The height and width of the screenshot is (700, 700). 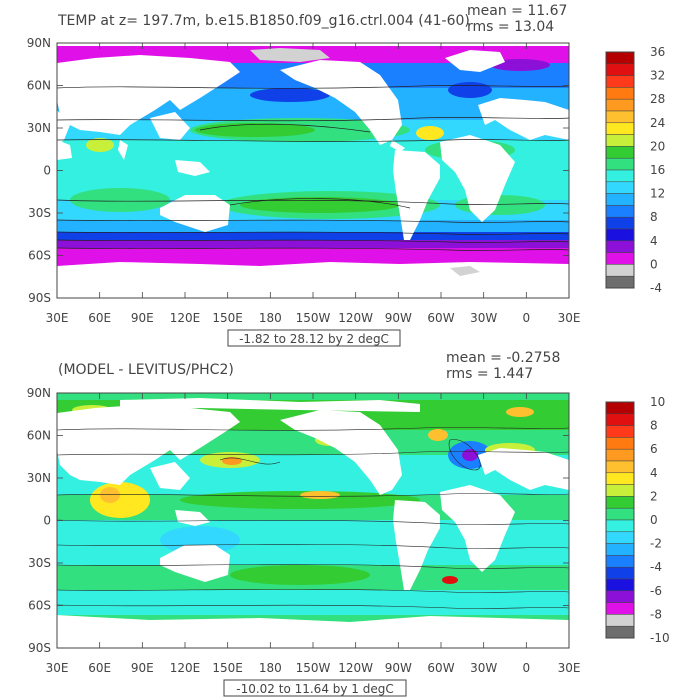 What do you see at coordinates (657, 99) in the screenshot?
I see `colorbar-label: 28` at bounding box center [657, 99].